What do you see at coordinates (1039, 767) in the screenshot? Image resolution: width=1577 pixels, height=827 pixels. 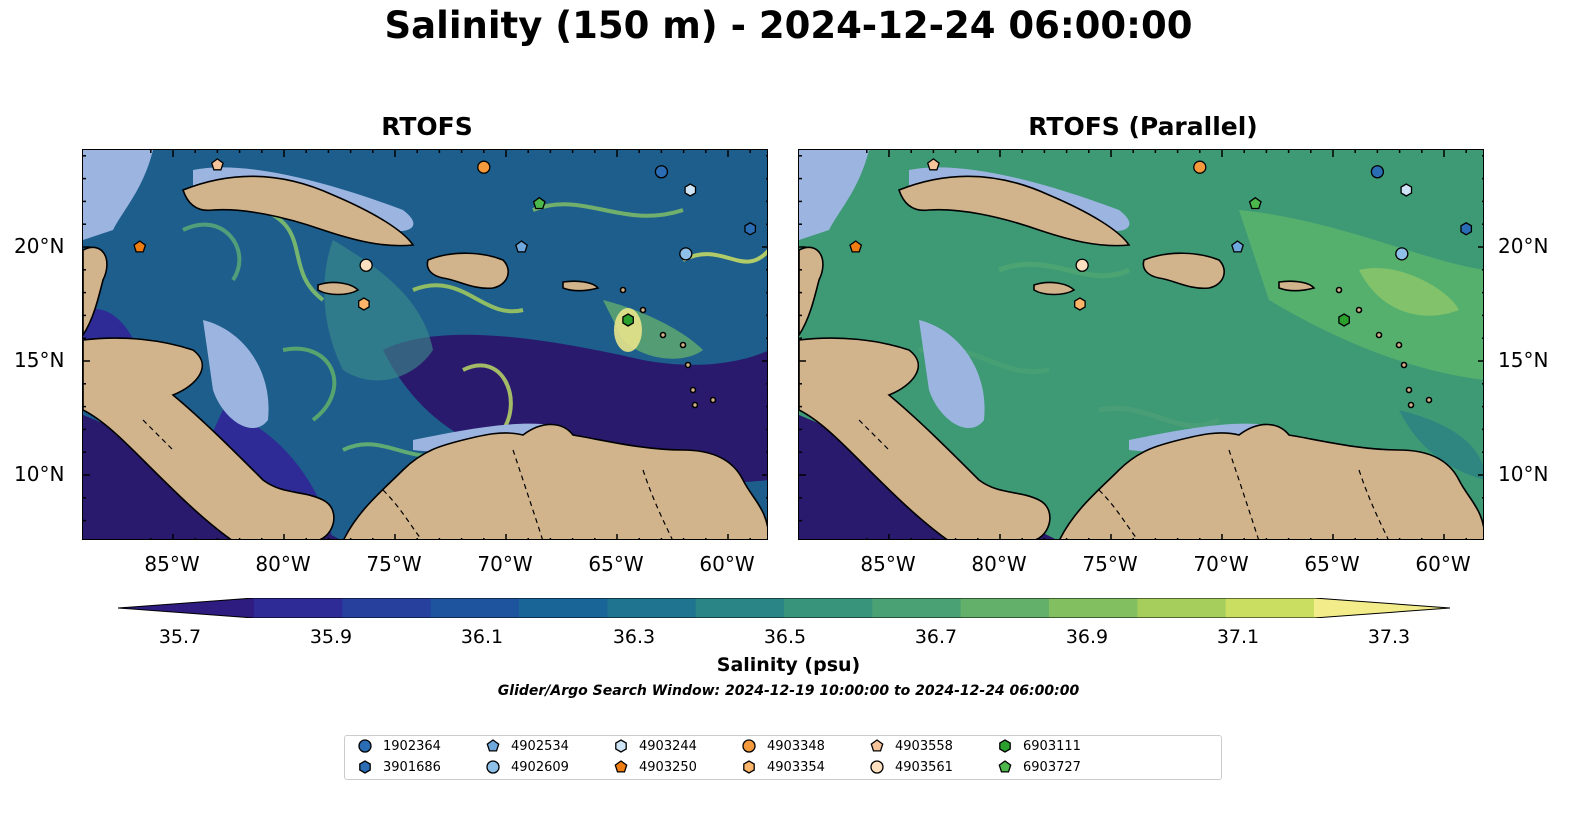 I see `legend-item-6903727: 6903727` at bounding box center [1039, 767].